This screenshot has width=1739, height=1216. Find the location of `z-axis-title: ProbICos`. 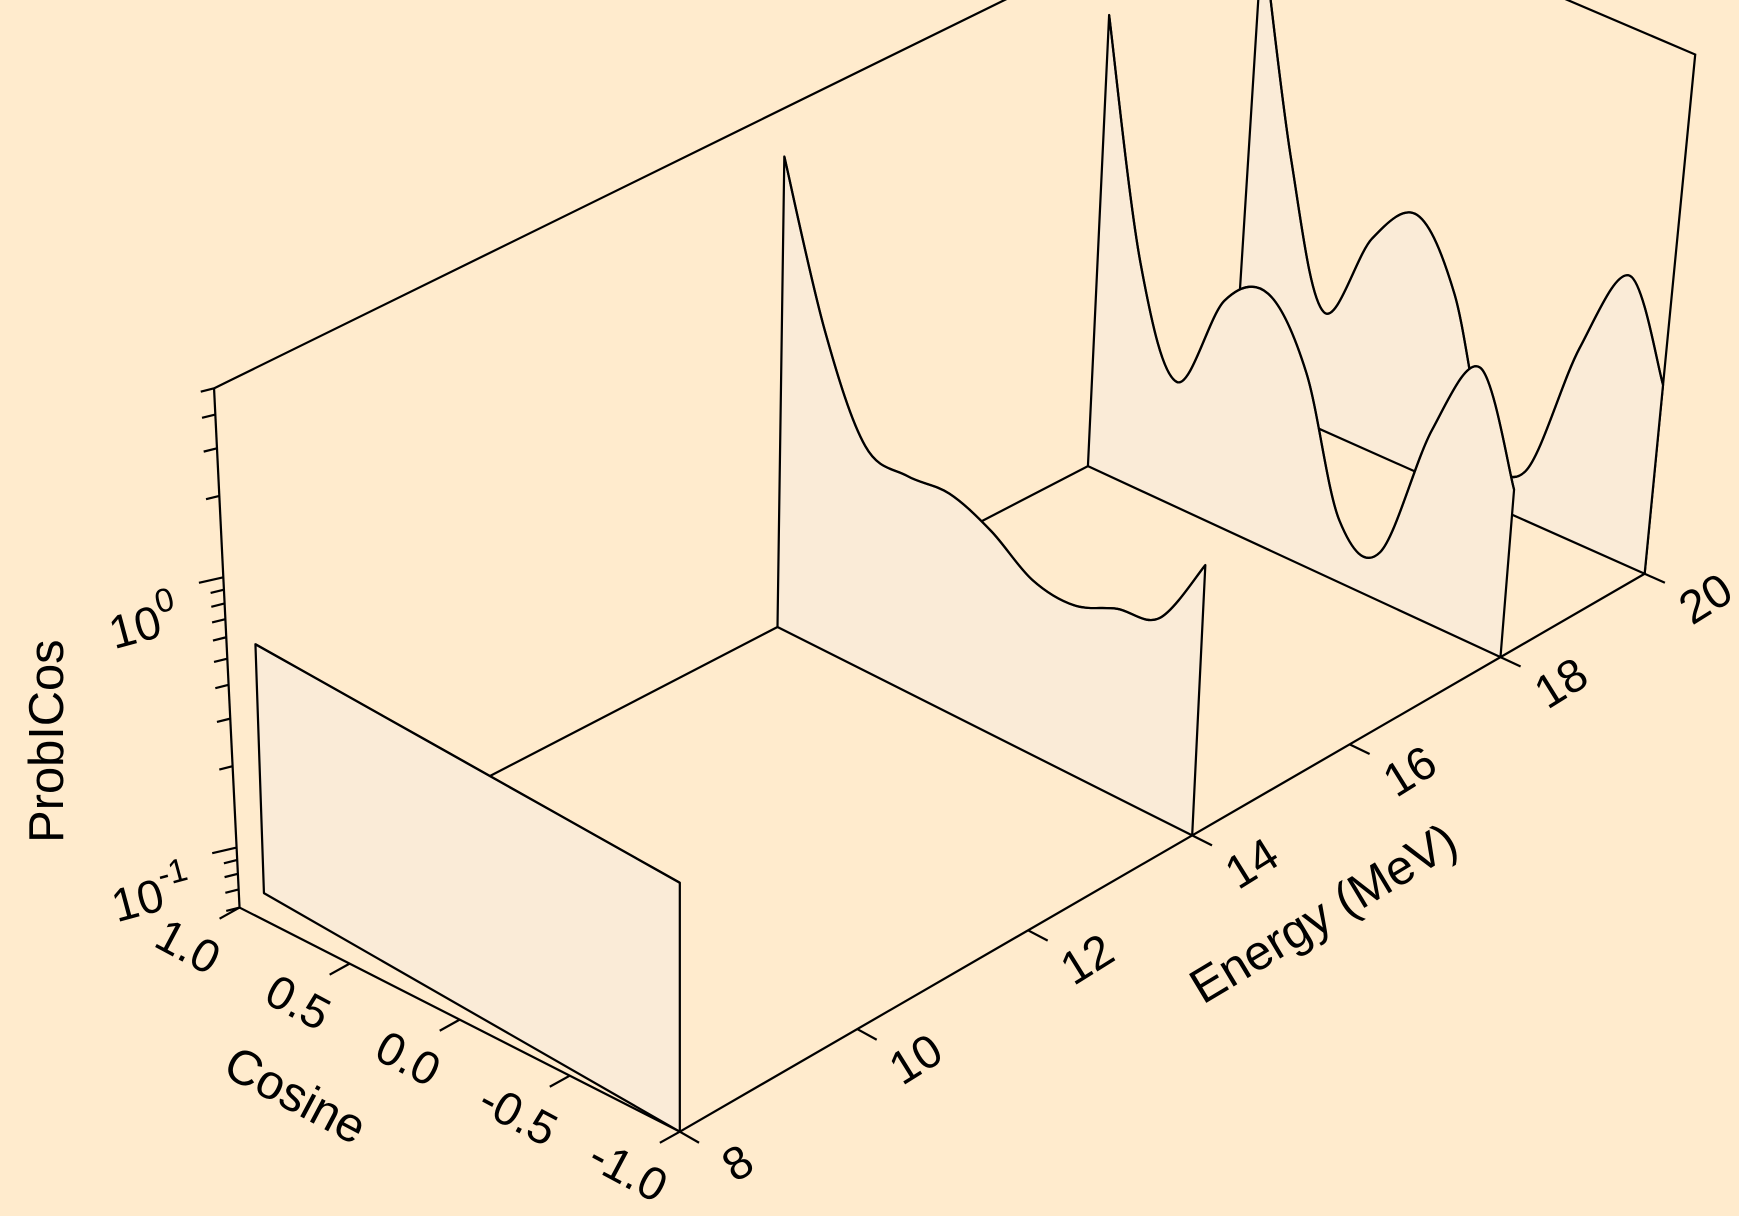

z-axis-title: ProbICos is located at coordinates (47, 740).